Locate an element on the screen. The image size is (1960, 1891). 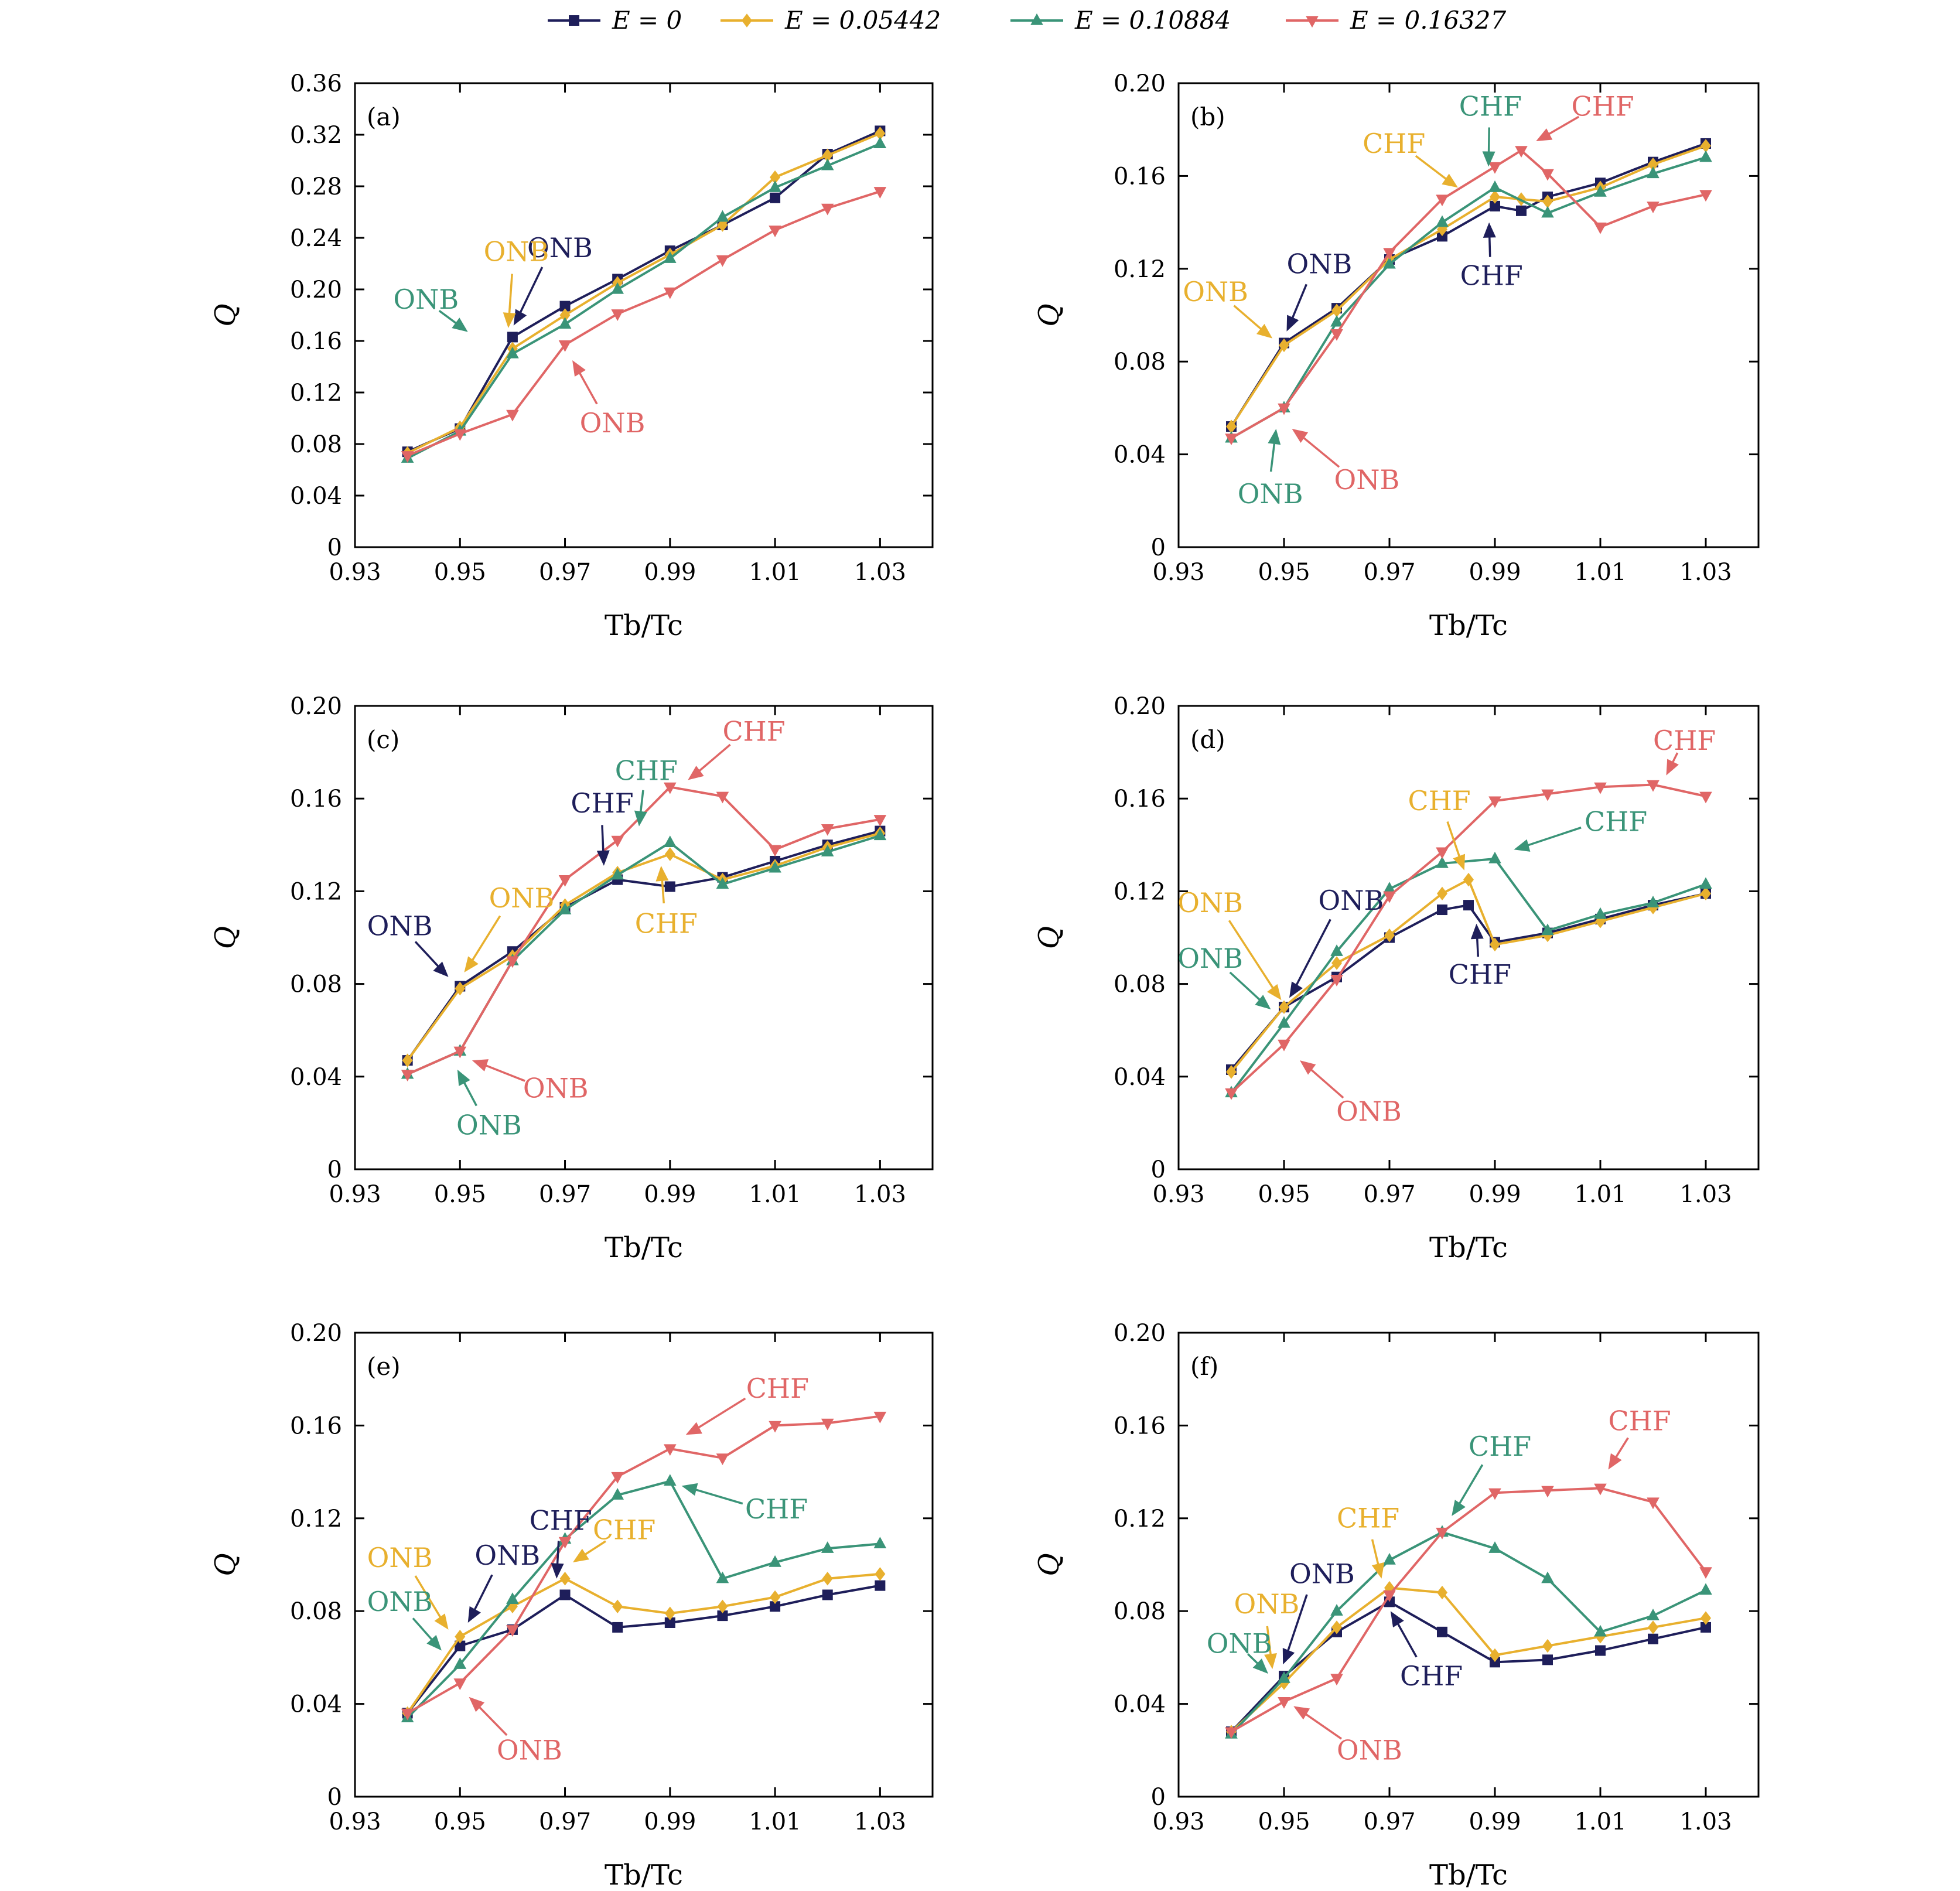
legend: E = 0 E = 0.05442 E = 0.10884 E = 0.16327 is located at coordinates (1027, 20).